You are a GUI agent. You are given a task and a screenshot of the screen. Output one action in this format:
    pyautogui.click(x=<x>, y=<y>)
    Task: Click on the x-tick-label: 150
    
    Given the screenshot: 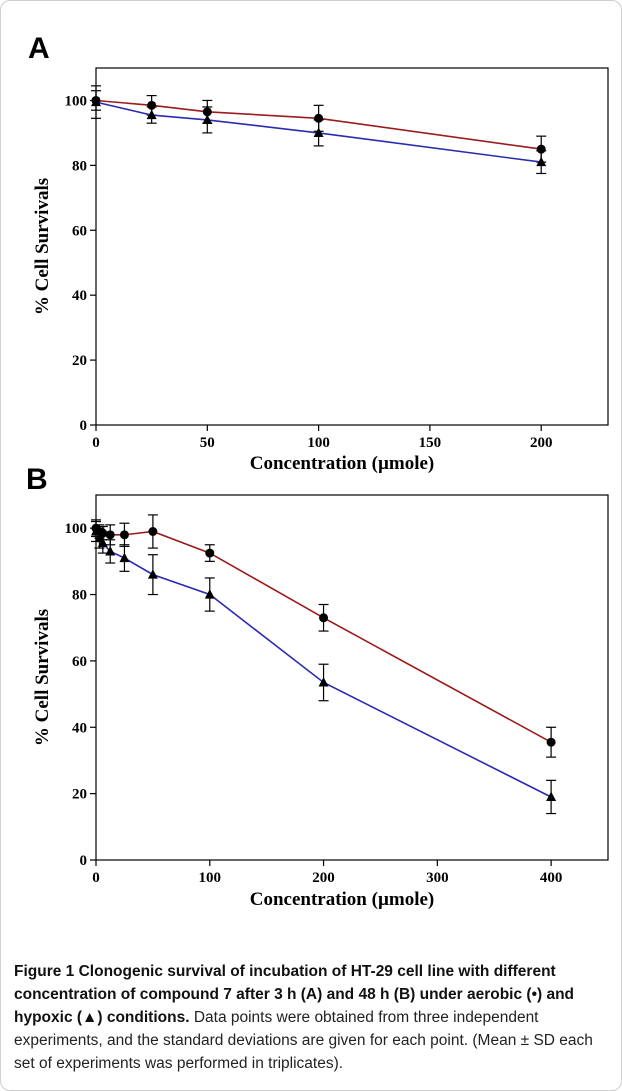 What is the action you would take?
    pyautogui.click(x=430, y=443)
    